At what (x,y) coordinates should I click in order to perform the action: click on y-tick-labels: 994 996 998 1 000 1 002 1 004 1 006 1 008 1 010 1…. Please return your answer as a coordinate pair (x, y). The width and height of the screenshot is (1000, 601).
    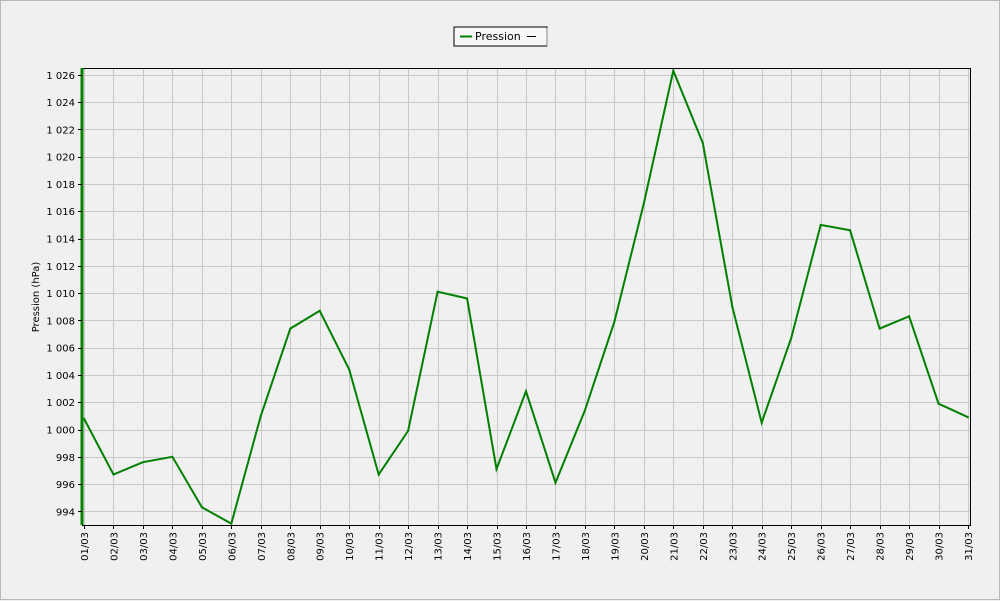
    Looking at the image, I should click on (60, 295).